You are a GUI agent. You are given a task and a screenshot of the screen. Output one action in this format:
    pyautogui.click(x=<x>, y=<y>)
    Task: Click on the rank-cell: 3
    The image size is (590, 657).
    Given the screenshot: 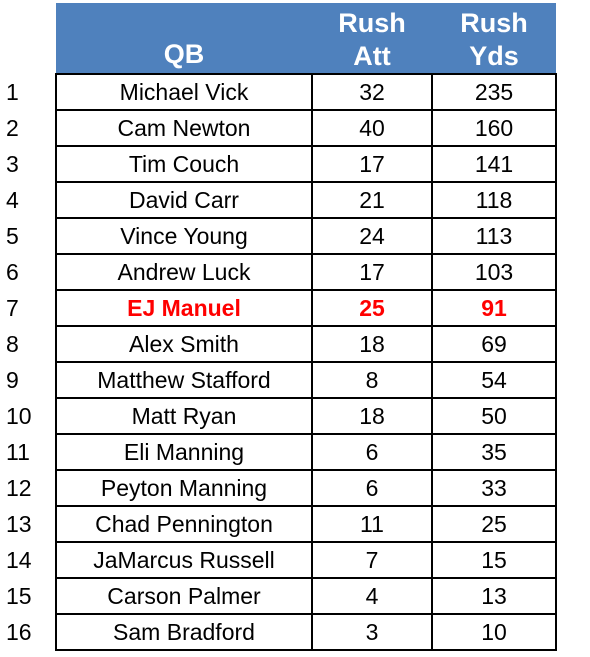 What is the action you would take?
    pyautogui.click(x=12, y=163)
    